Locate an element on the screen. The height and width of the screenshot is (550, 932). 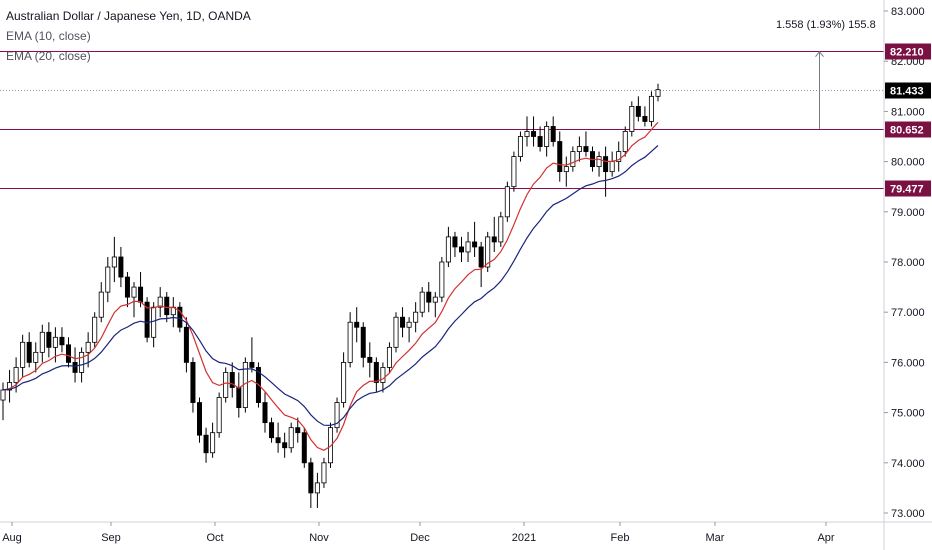
x-tick-label: Nov is located at coordinates (319, 538).